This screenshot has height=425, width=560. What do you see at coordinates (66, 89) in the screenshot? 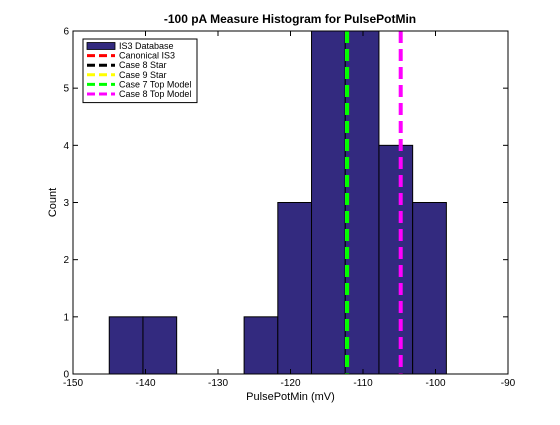
I see `y-tick-label: 5` at bounding box center [66, 89].